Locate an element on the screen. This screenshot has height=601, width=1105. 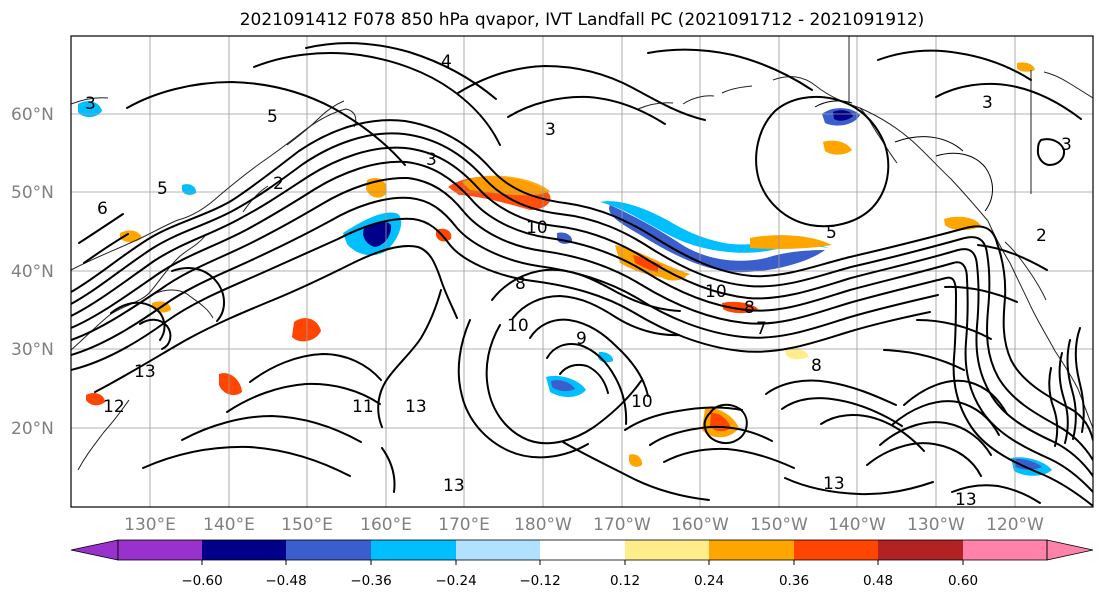
longitude-tick-label: 150°E is located at coordinates (307, 525).